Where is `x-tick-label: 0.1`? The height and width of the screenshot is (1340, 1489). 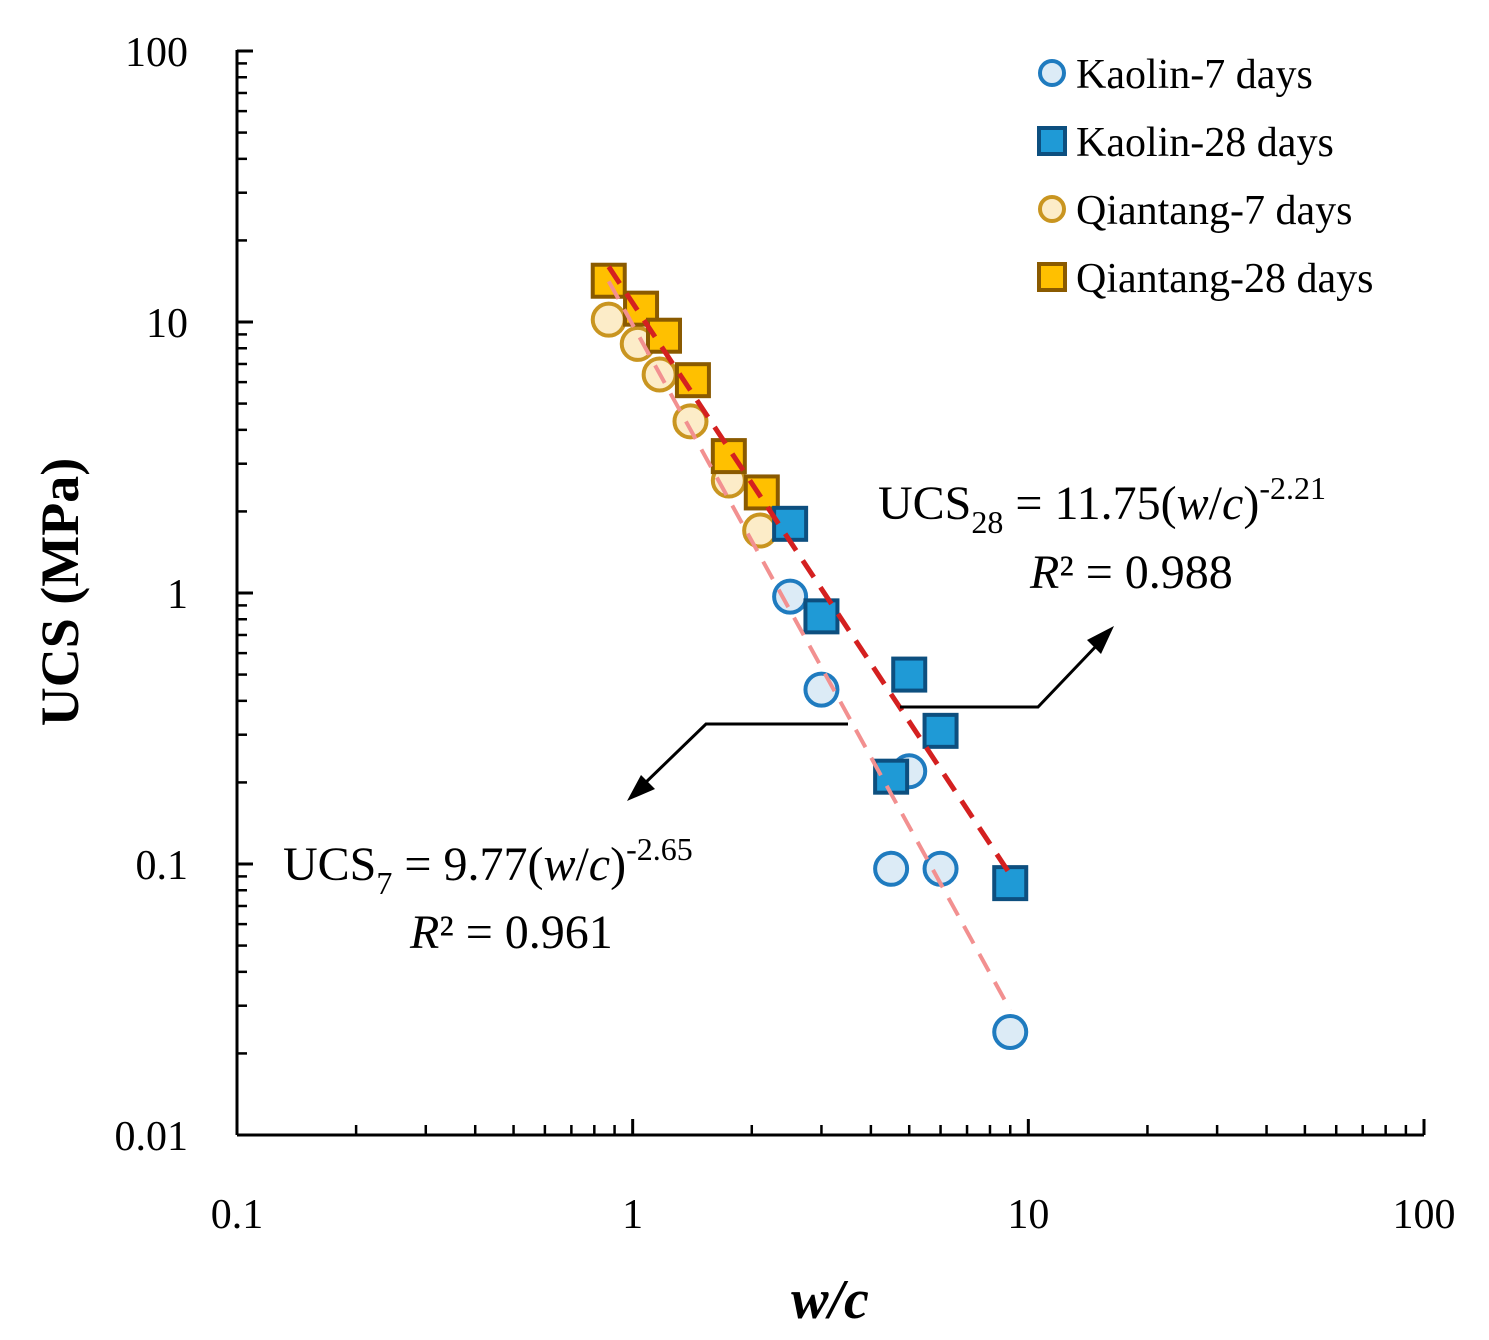 x-tick-label: 0.1 is located at coordinates (237, 1215).